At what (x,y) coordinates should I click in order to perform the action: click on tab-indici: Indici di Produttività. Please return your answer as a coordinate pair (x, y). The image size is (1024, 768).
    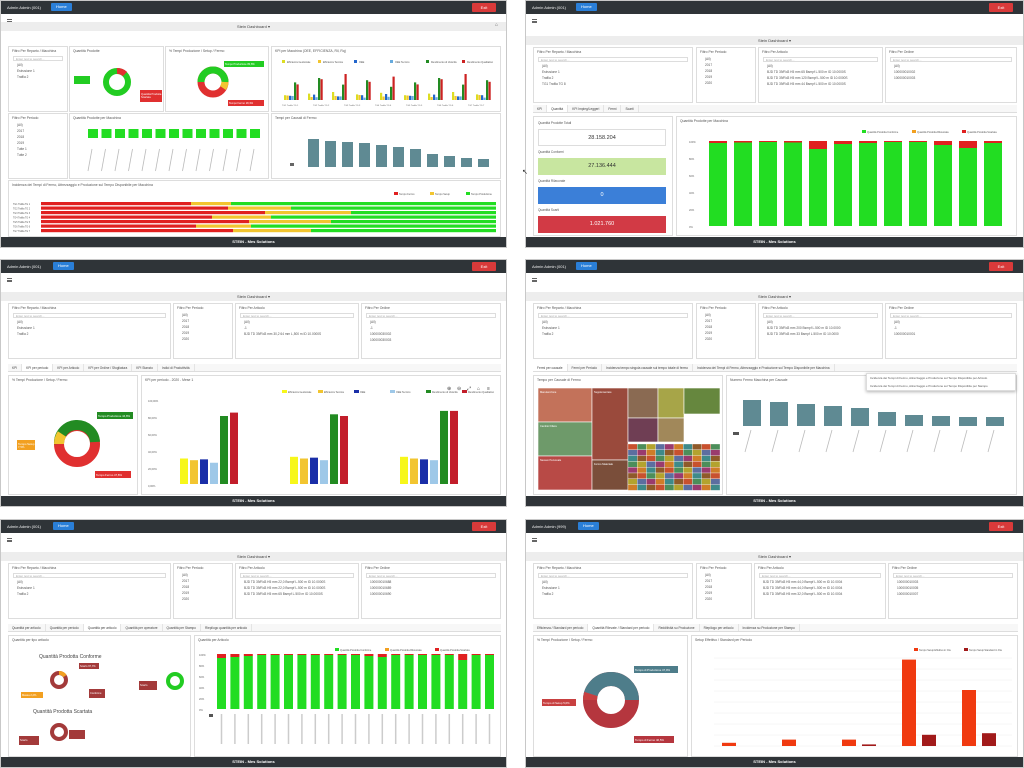
    Looking at the image, I should click on (176, 367).